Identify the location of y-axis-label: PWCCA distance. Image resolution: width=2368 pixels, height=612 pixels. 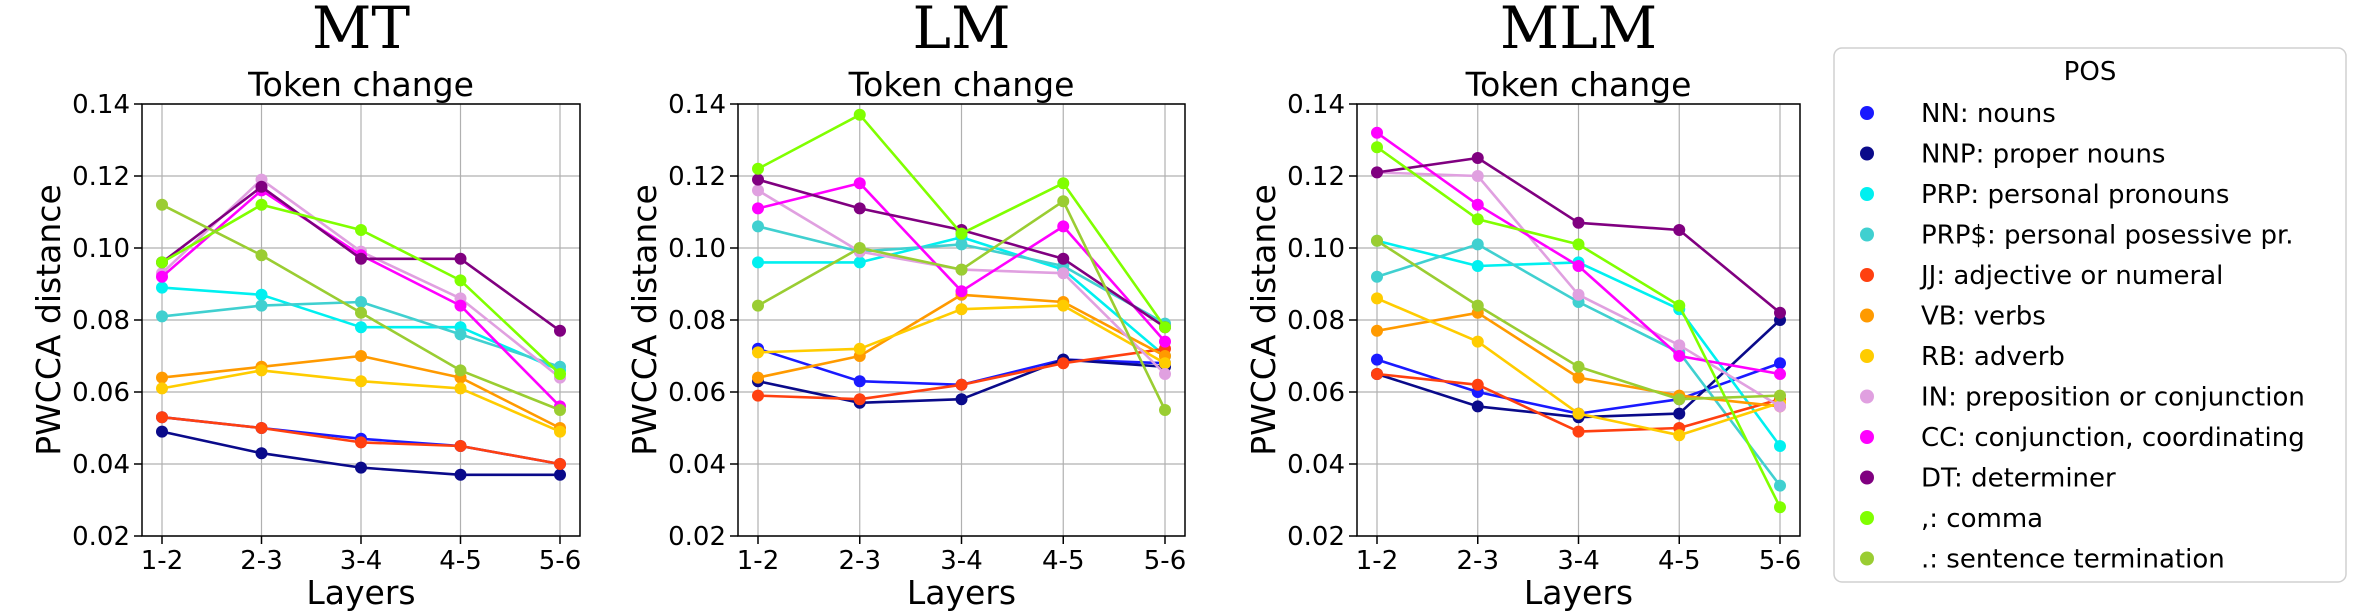
(48, 320).